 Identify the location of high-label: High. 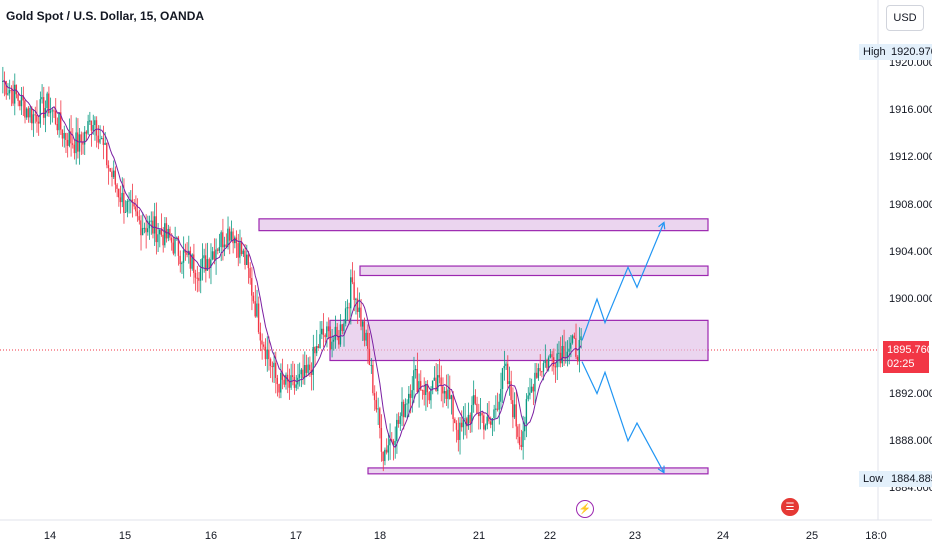
(874, 52).